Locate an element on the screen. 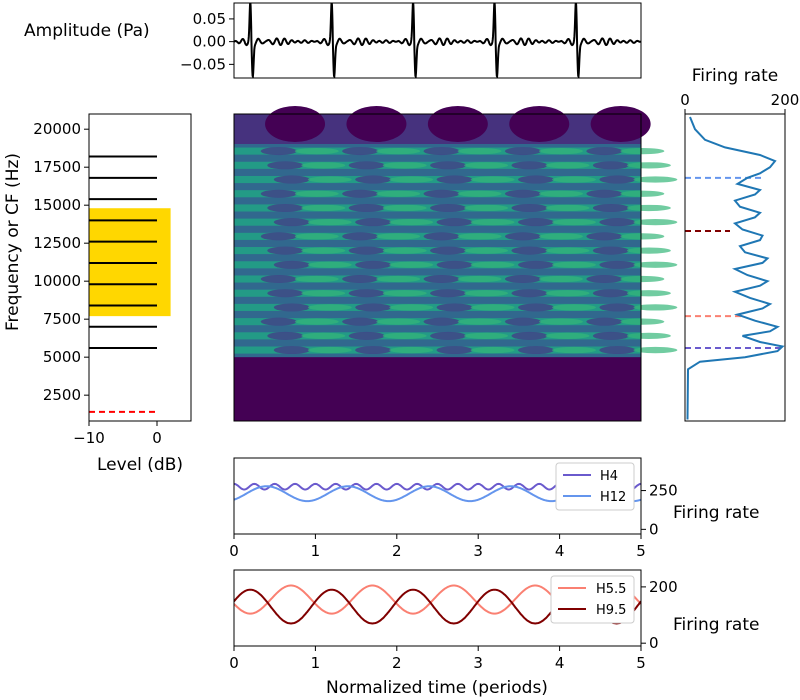 The image size is (800, 700). spectrum-frame is located at coordinates (140, 267).